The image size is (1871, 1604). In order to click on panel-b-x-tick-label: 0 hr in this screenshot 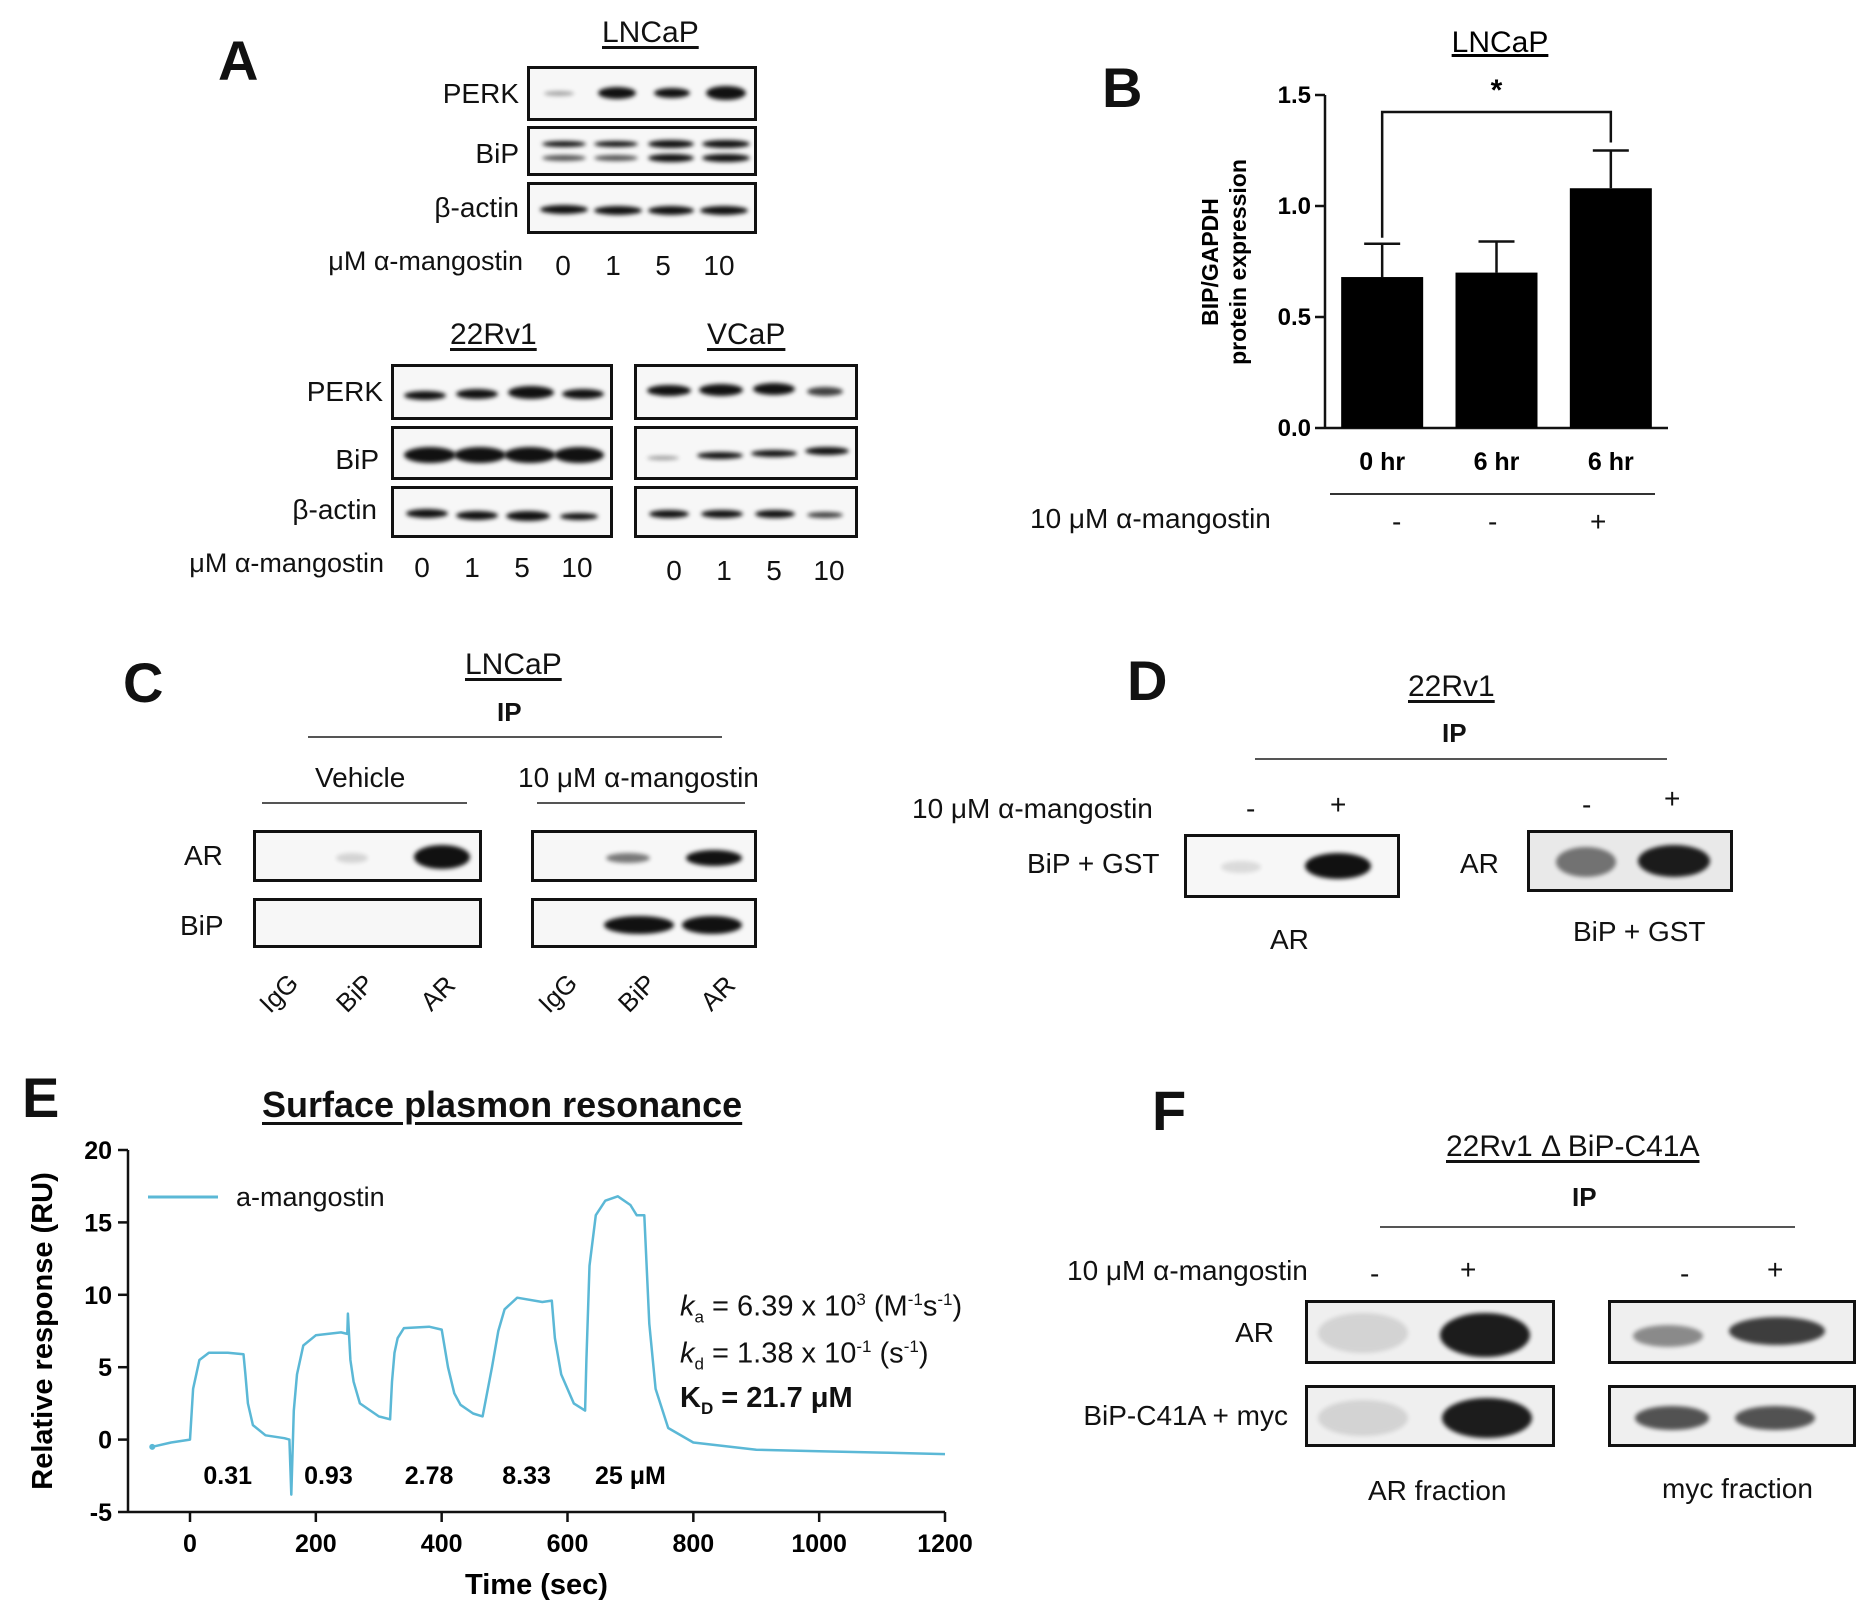, I will do `click(1382, 462)`.